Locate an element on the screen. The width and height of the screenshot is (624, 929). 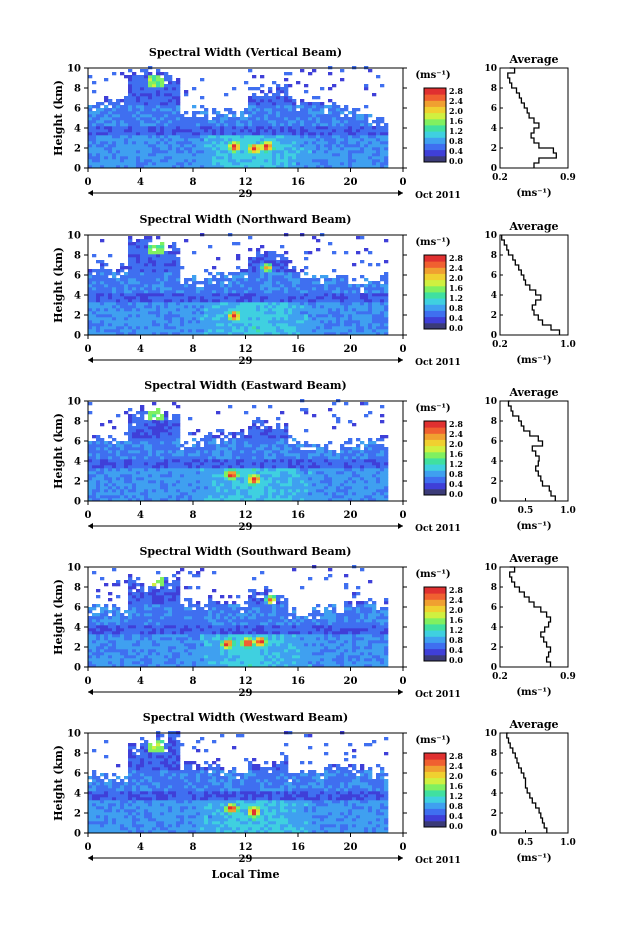
profile-y-tick-label: 8 is located at coordinates (494, 422).